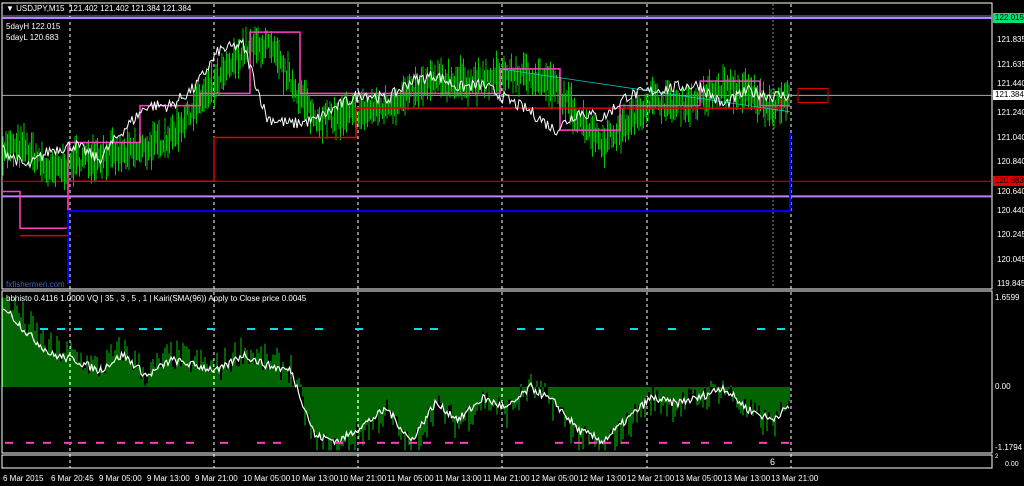 The height and width of the screenshot is (486, 1024). What do you see at coordinates (120, 478) in the screenshot?
I see `time-tick: 9 Mar 05:00` at bounding box center [120, 478].